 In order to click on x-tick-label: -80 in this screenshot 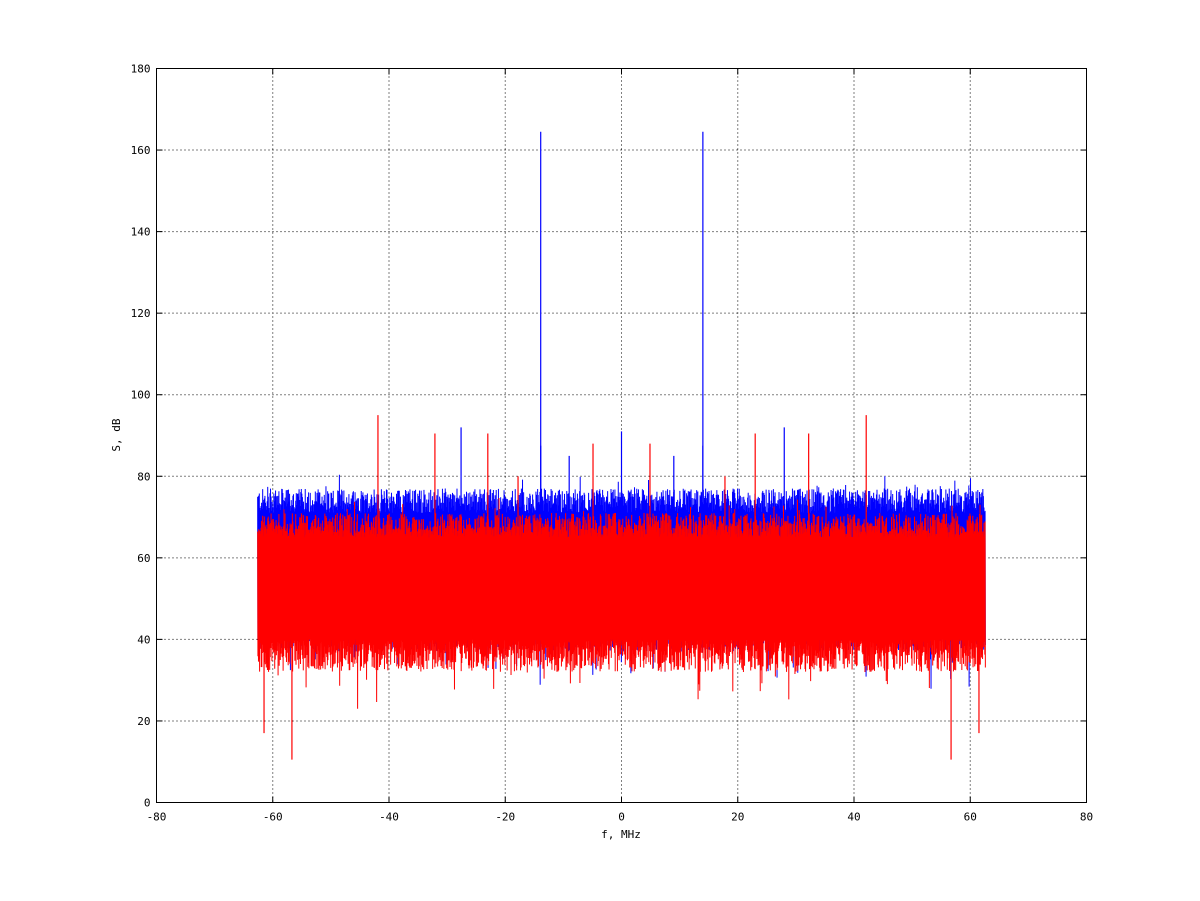, I will do `click(157, 817)`.